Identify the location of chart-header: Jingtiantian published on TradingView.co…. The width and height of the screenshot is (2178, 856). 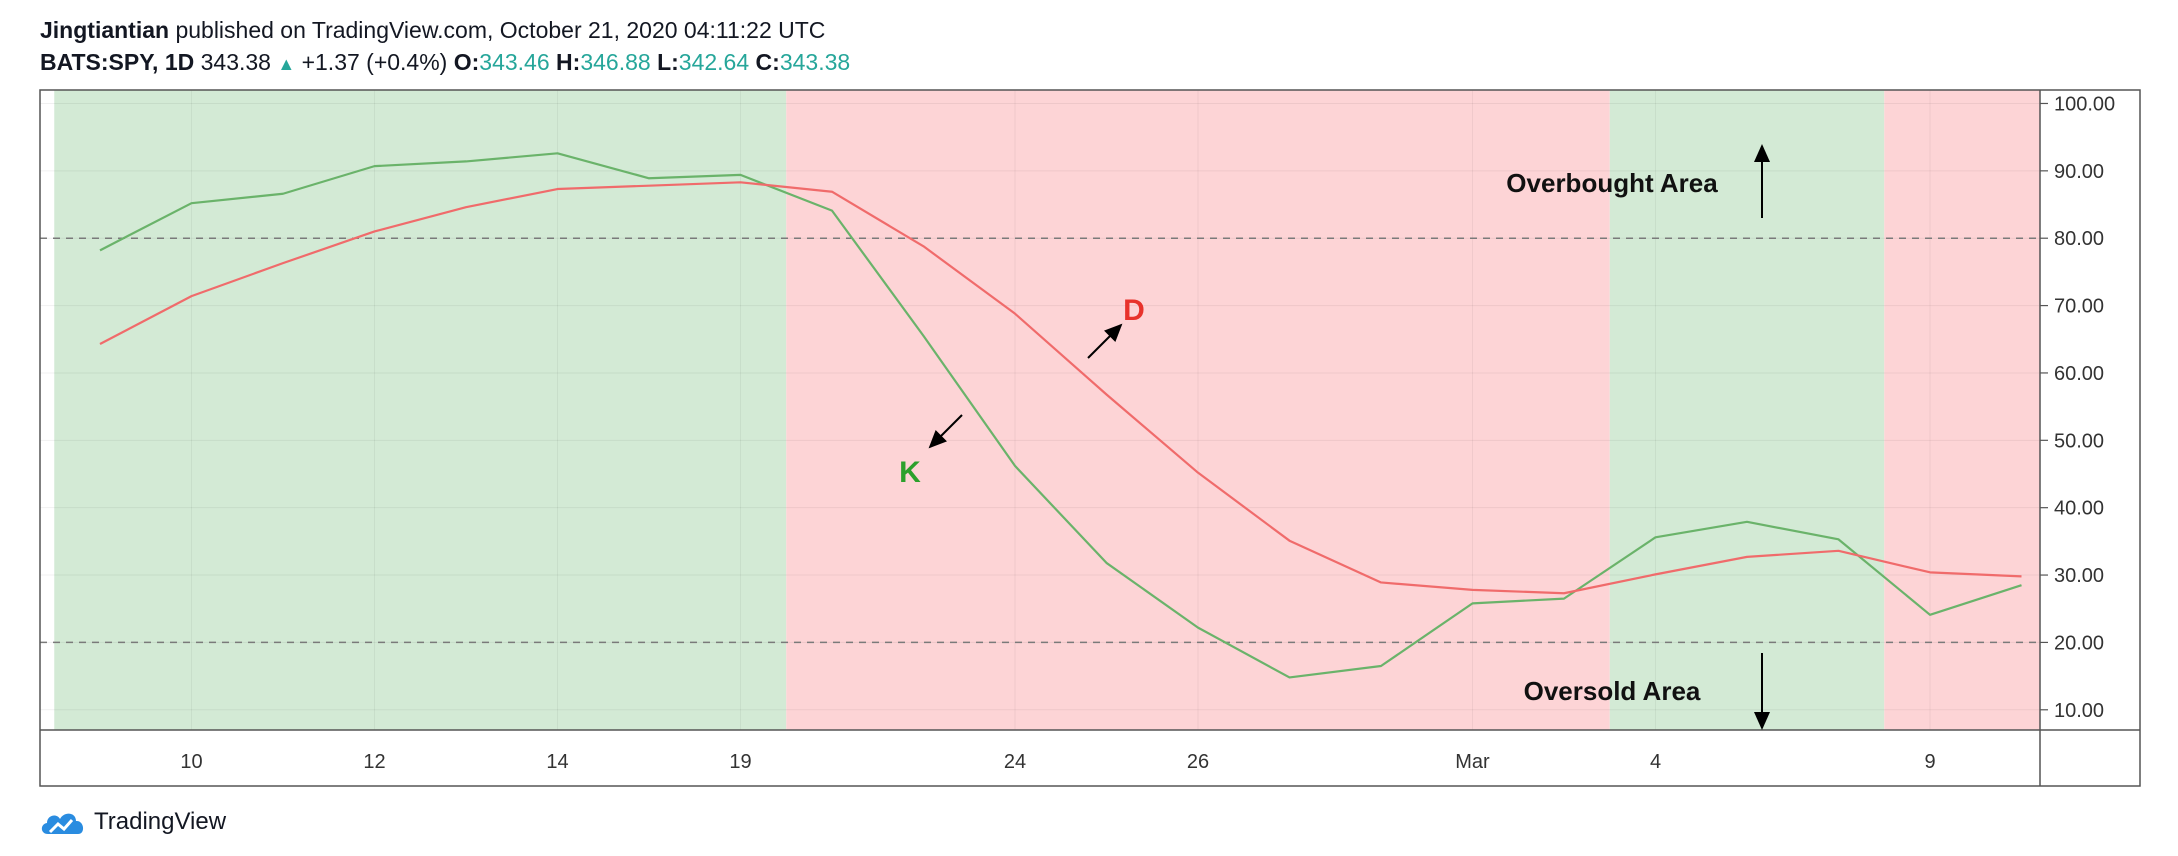
(445, 47).